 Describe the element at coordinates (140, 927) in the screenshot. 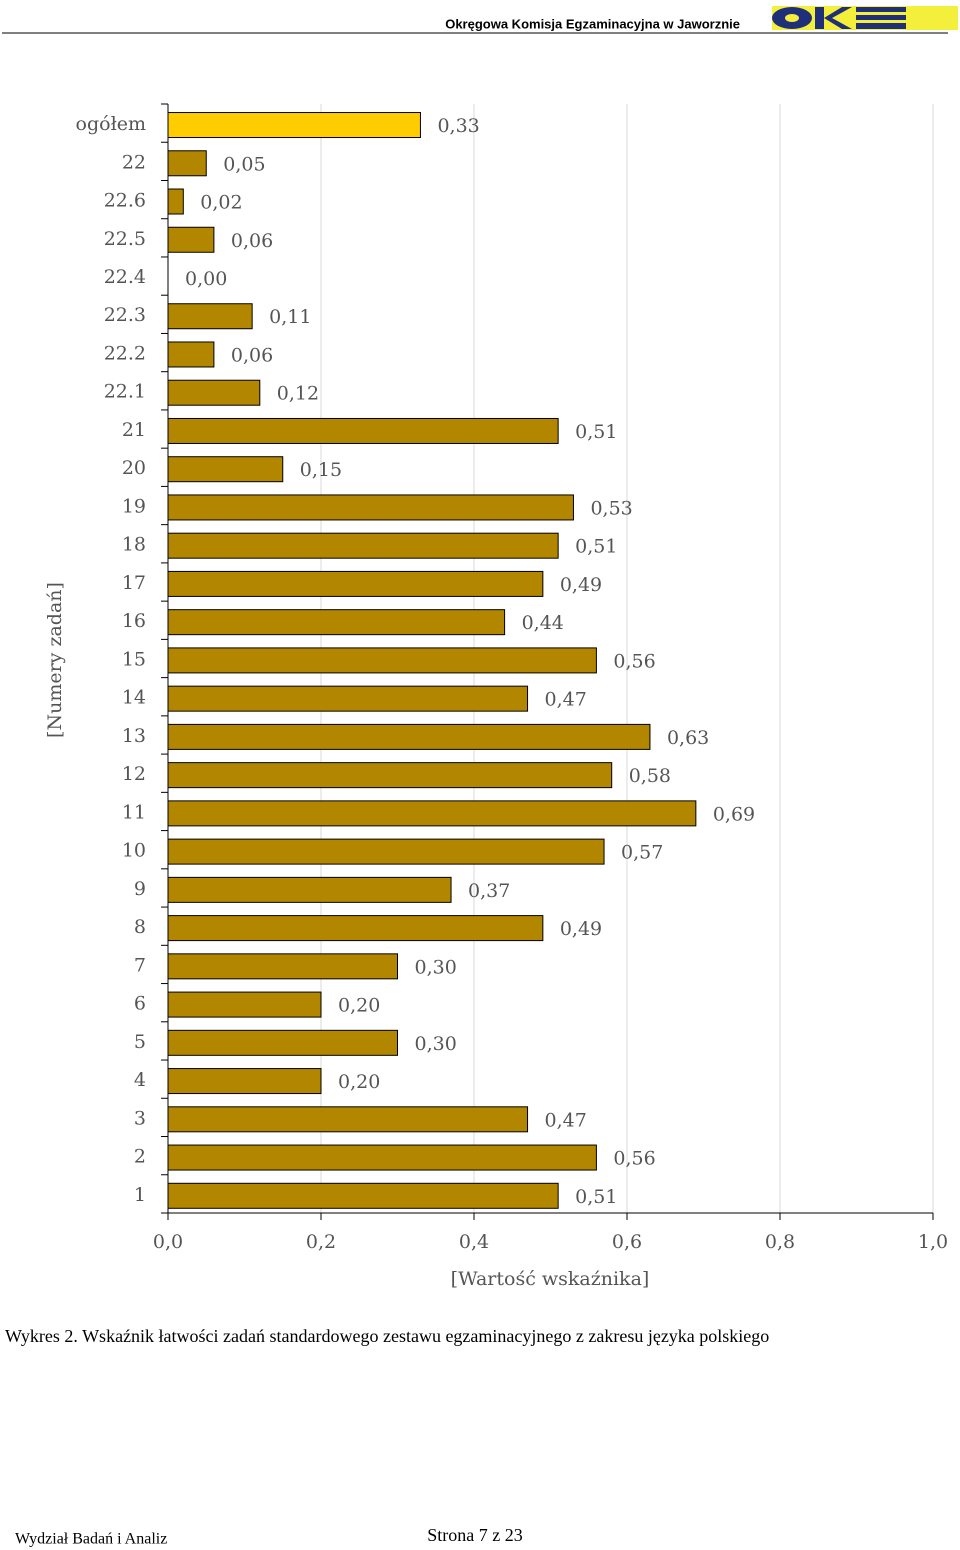

I see `y-tick-label: 8` at that location.